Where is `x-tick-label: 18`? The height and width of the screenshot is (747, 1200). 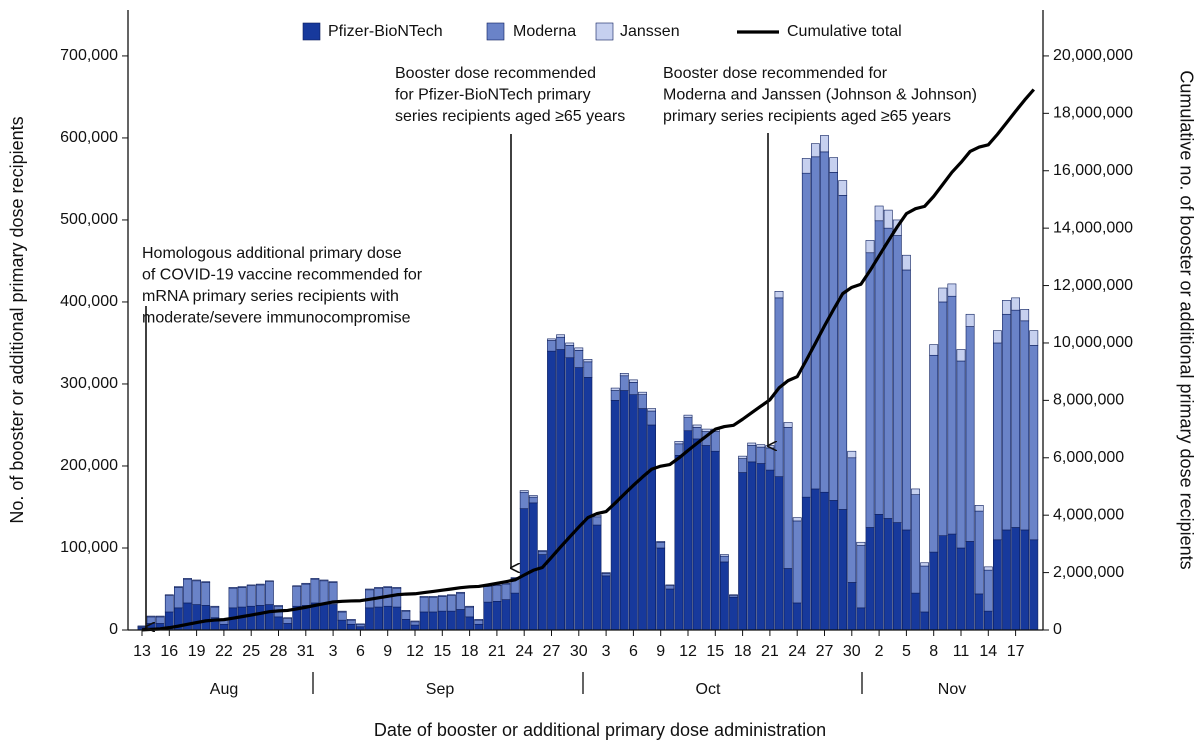
x-tick-label: 18 is located at coordinates (743, 651).